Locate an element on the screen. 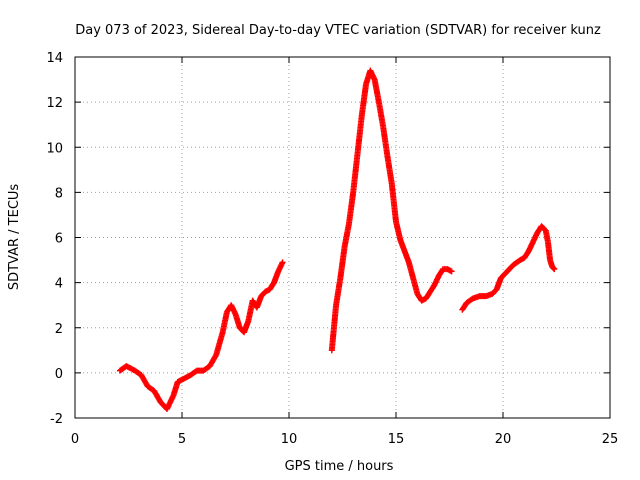 The height and width of the screenshot is (480, 640). y-axis-label: SDTVAR / TECUs is located at coordinates (14, 237).